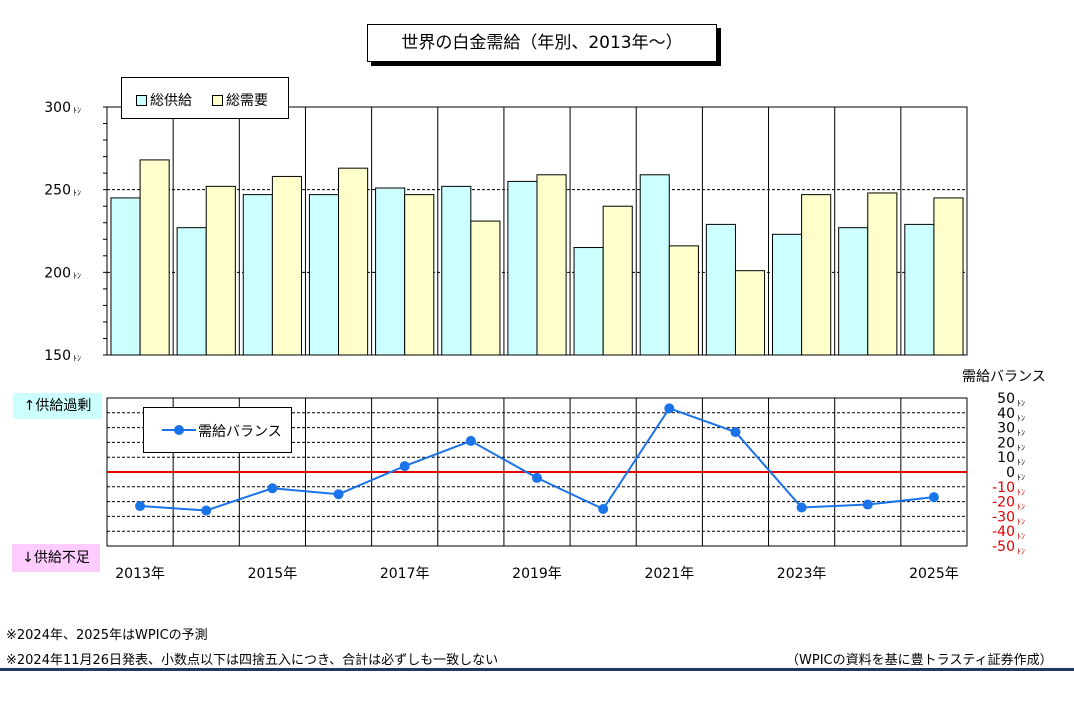  What do you see at coordinates (802, 574) in the screenshot?
I see `x-tick-label: 2023年` at bounding box center [802, 574].